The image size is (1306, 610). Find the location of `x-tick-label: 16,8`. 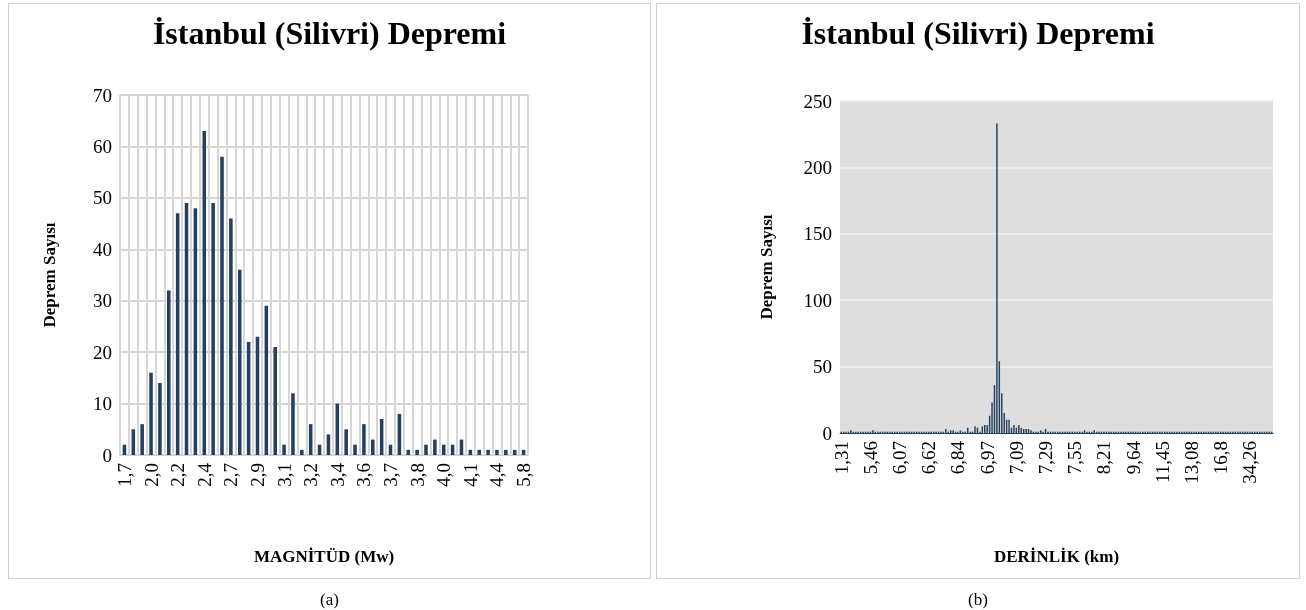

x-tick-label: 16,8 is located at coordinates (1221, 458).